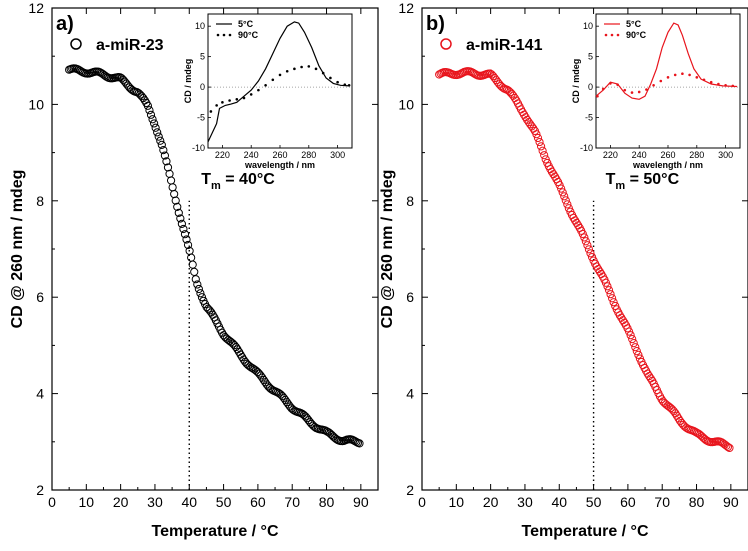 The image size is (748, 551). What do you see at coordinates (214, 531) in the screenshot?
I see `x-axis-label: Temperature / °C` at bounding box center [214, 531].